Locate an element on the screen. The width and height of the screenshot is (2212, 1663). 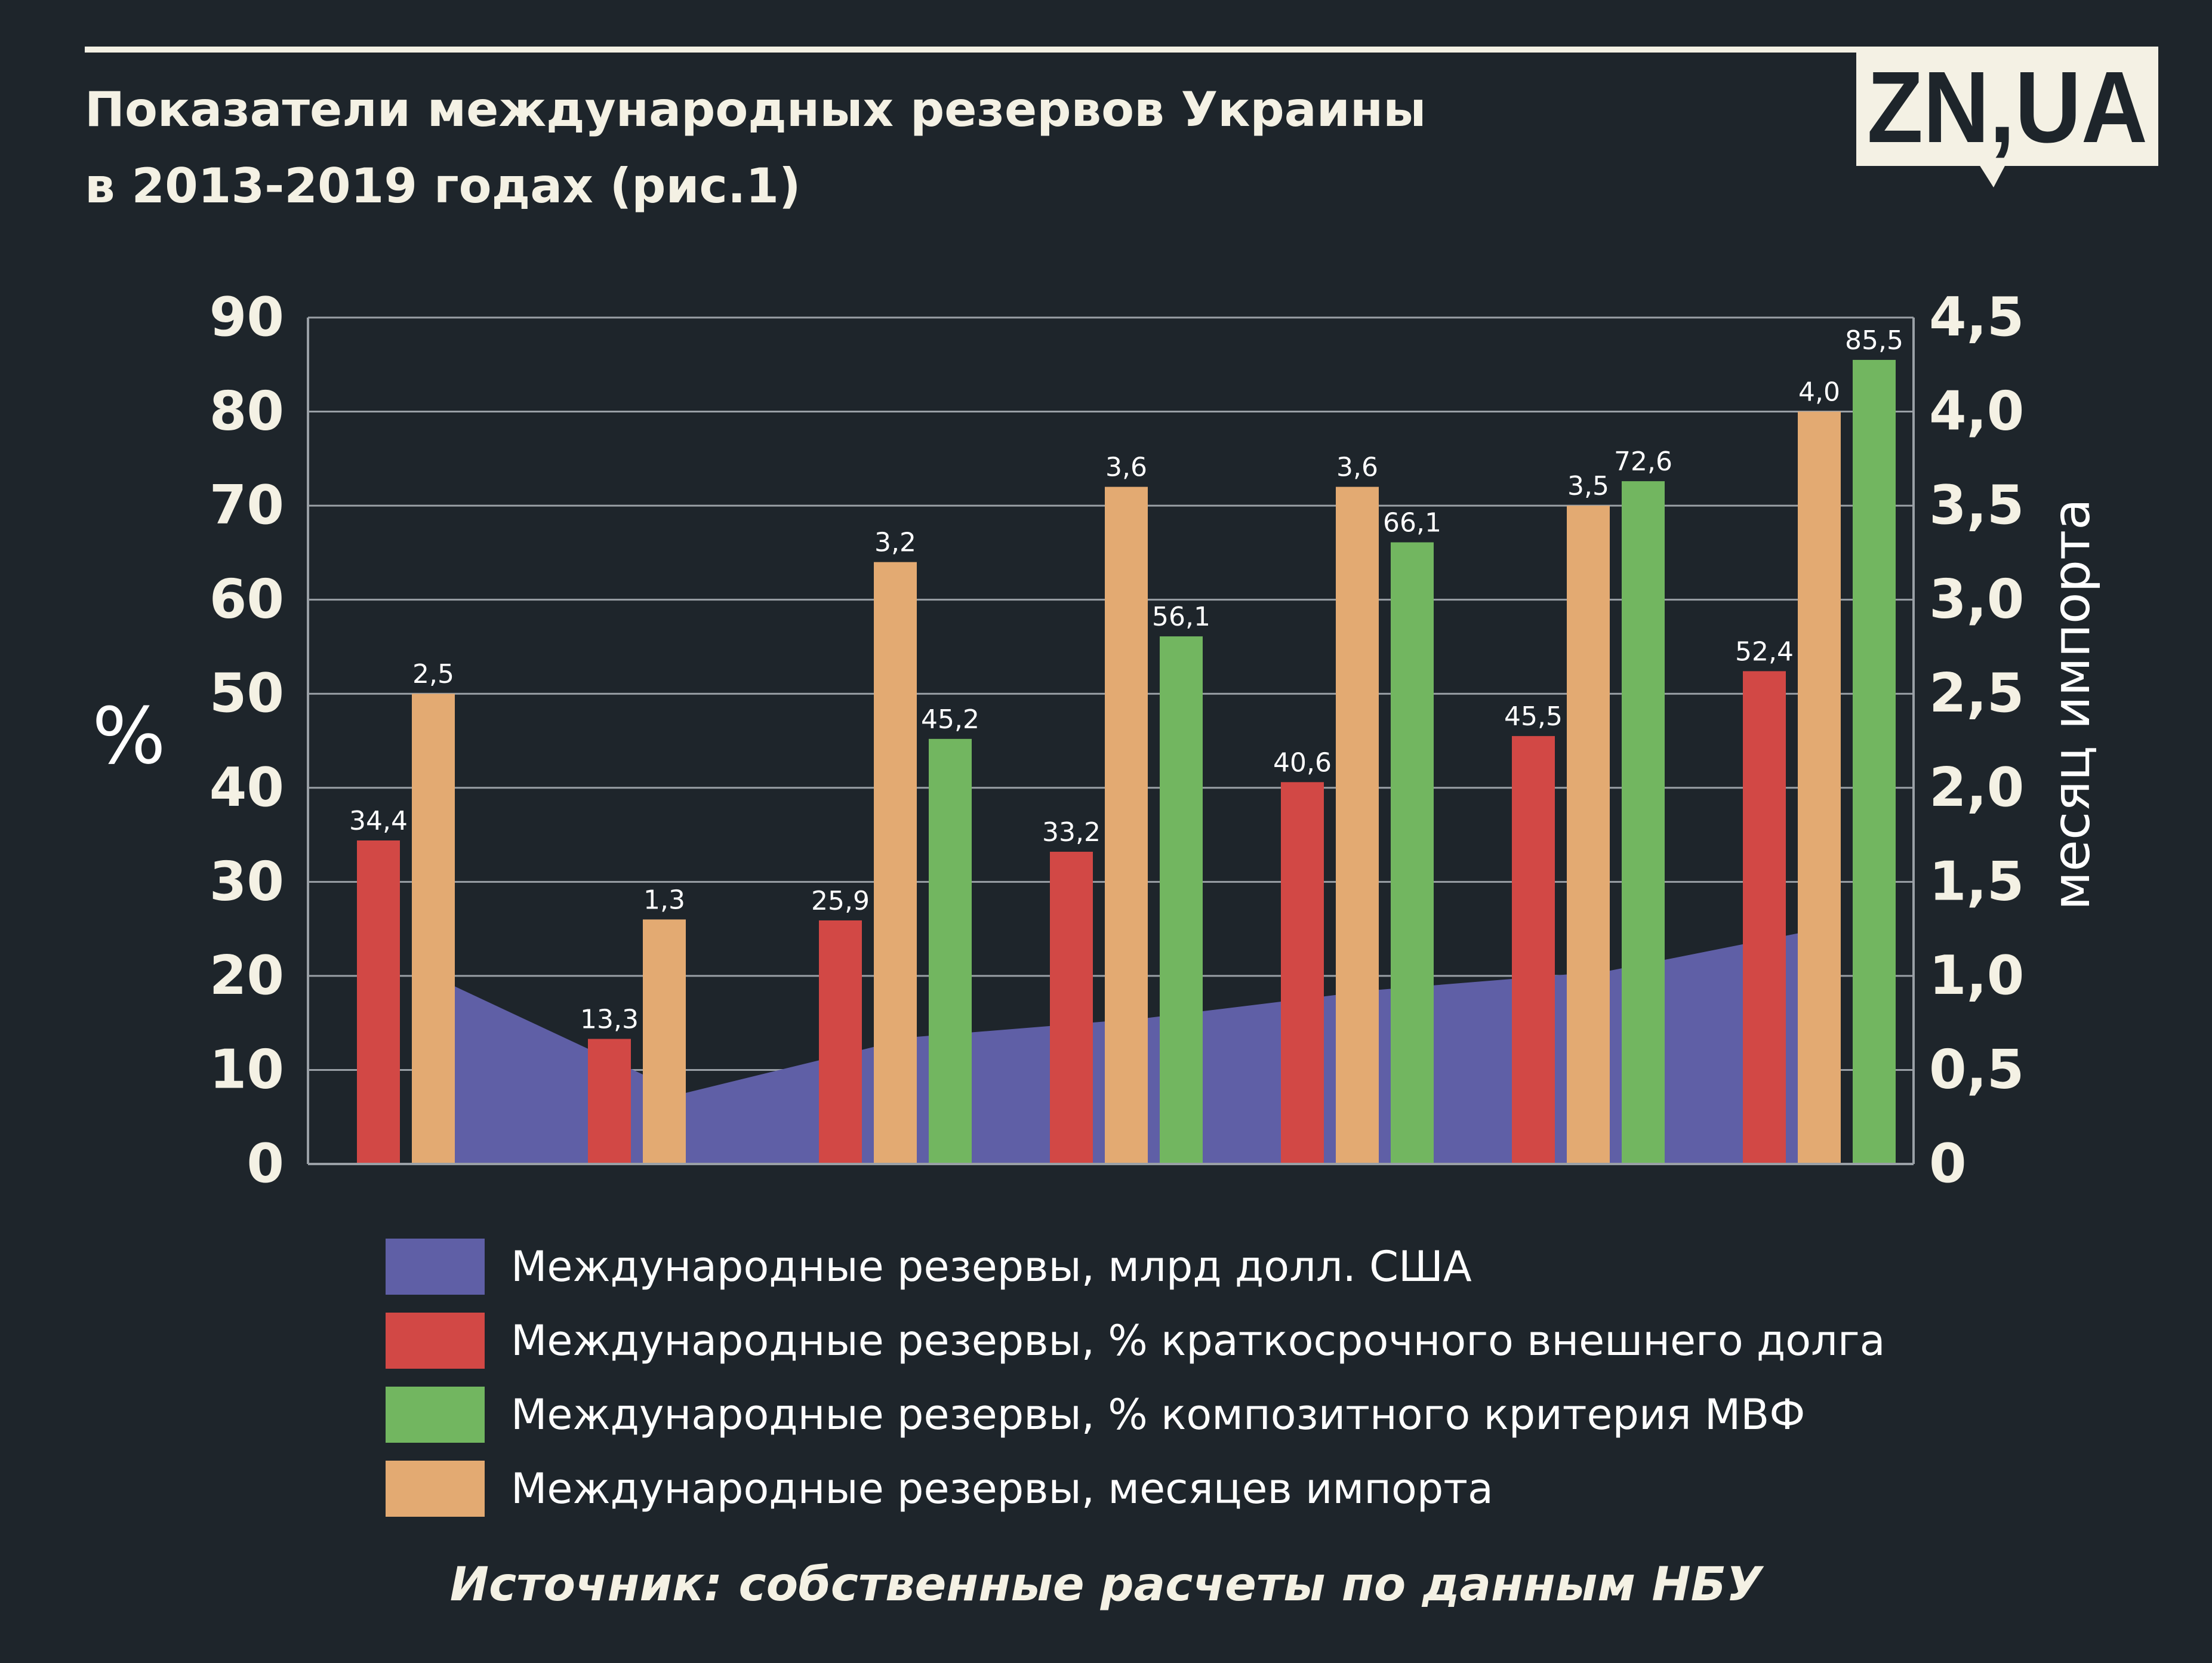
y-left-tick-label: 40 is located at coordinates (247, 787).